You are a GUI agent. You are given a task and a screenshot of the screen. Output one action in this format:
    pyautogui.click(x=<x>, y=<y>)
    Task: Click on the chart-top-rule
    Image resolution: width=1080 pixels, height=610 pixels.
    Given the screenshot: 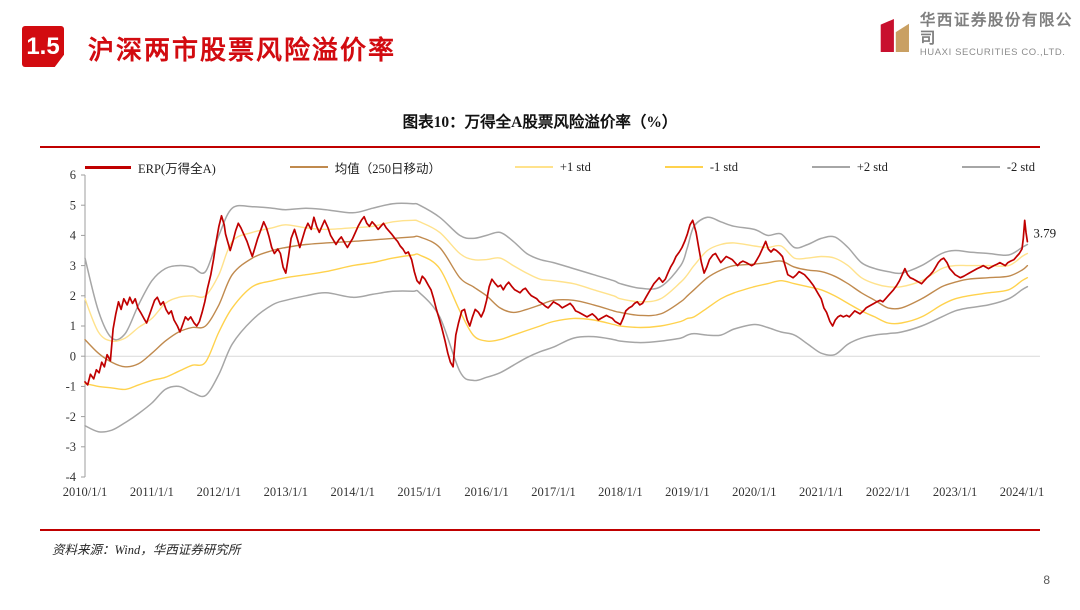 What is the action you would take?
    pyautogui.click(x=540, y=147)
    